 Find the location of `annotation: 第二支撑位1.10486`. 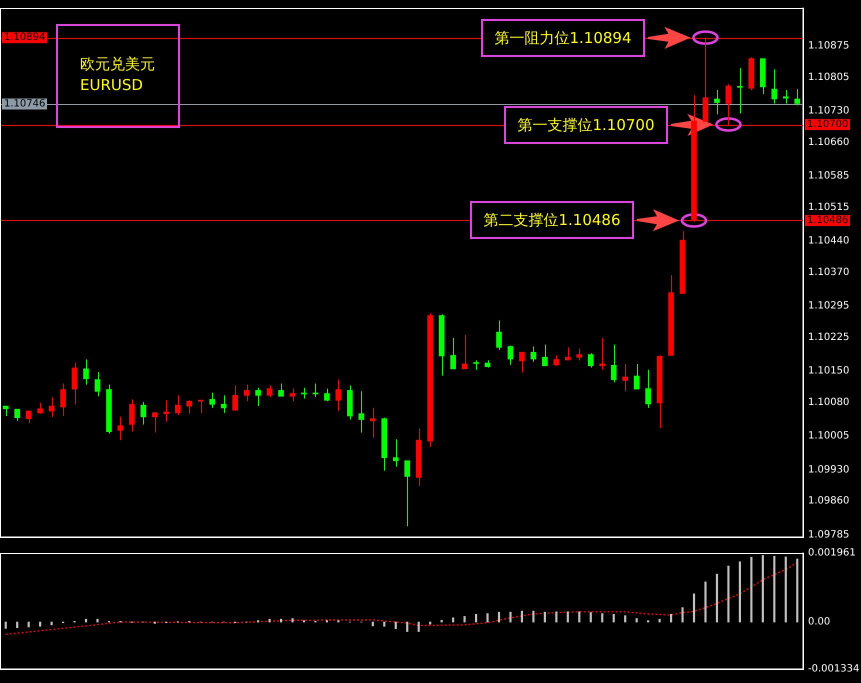

annotation: 第二支撑位1.10486 is located at coordinates (552, 220).